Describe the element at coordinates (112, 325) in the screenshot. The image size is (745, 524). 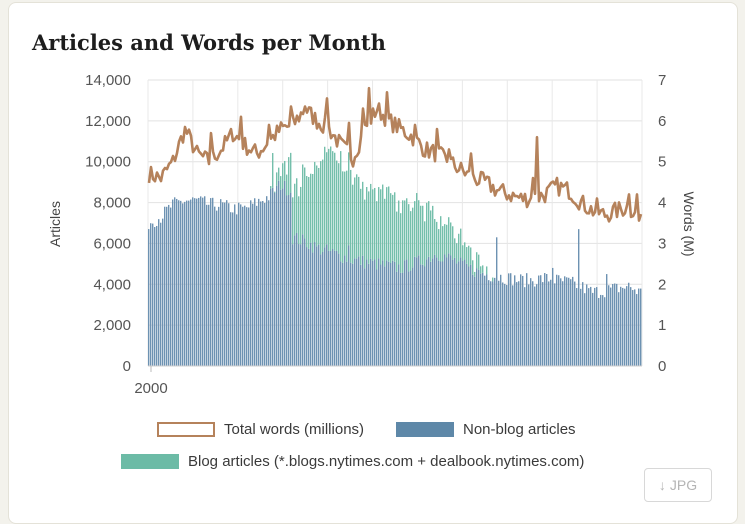
I see `y-tick-label: 2,000` at that location.